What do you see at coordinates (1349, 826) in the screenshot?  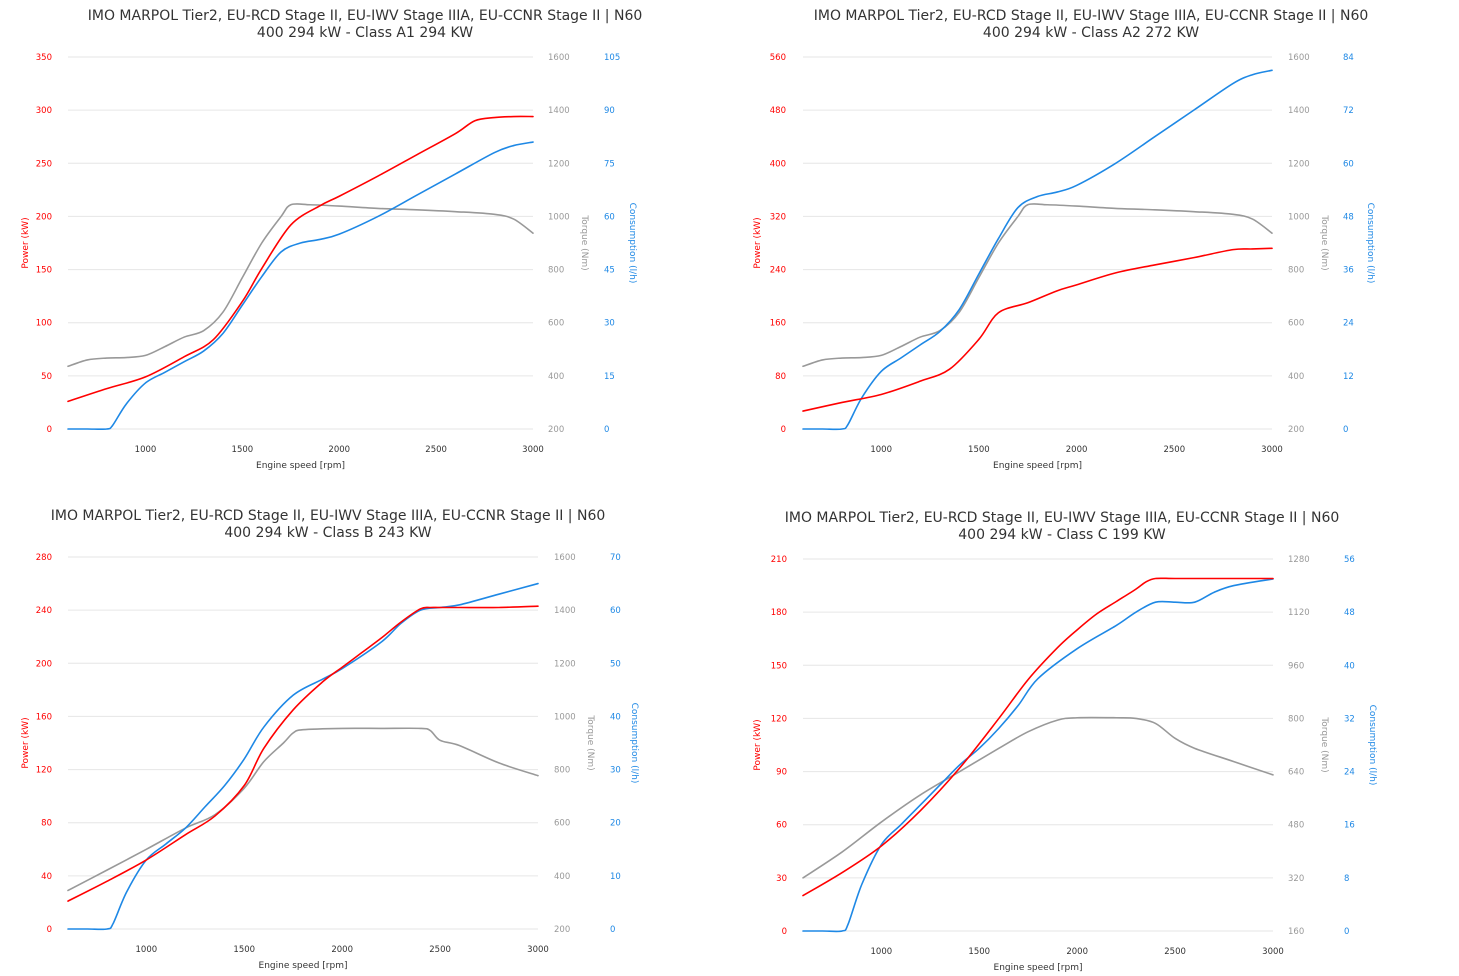 I see `consumption-tick-label: 16` at bounding box center [1349, 826].